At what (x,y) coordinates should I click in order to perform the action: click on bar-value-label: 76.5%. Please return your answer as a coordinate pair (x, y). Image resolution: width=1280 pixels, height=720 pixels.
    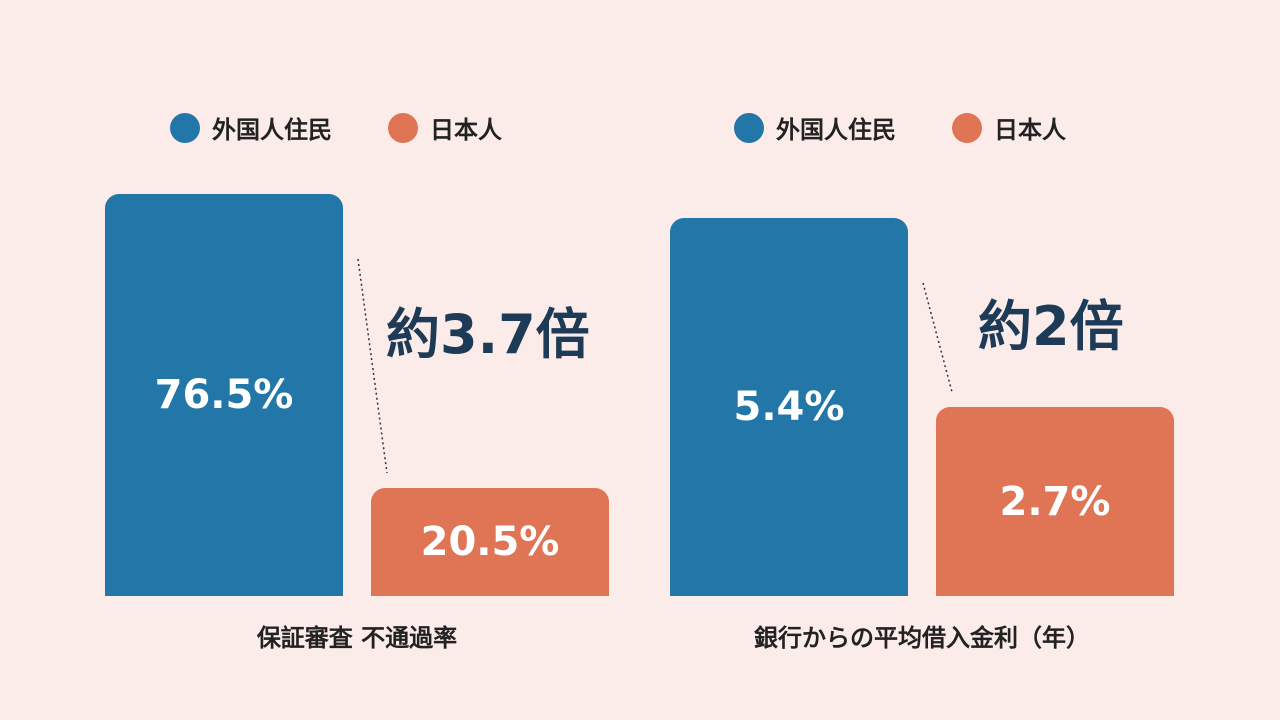
    Looking at the image, I should click on (224, 395).